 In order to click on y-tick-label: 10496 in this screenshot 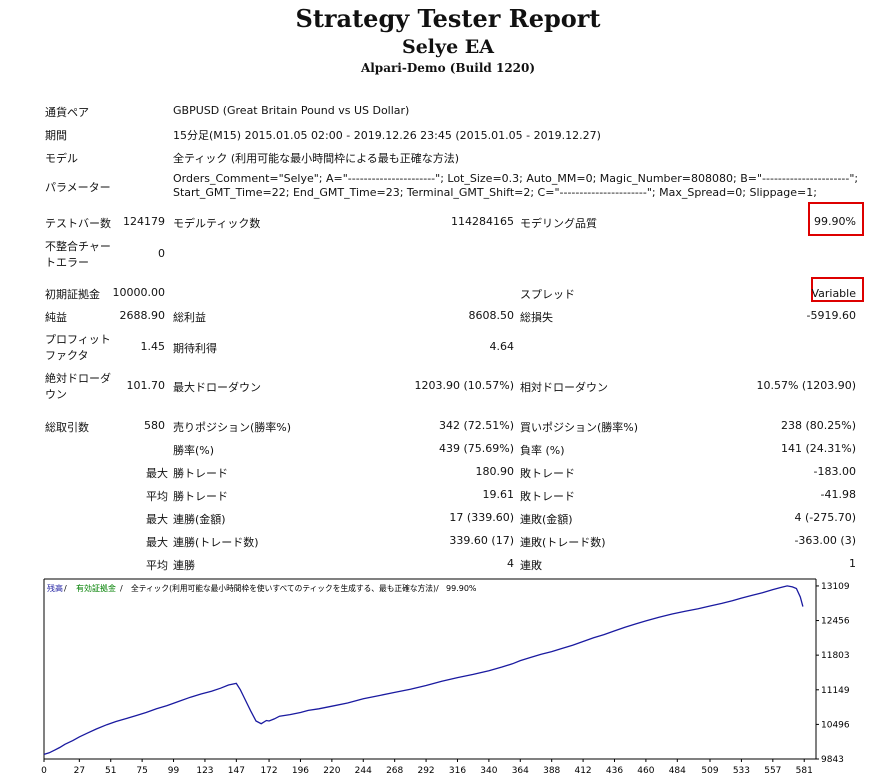, I will do `click(835, 725)`.